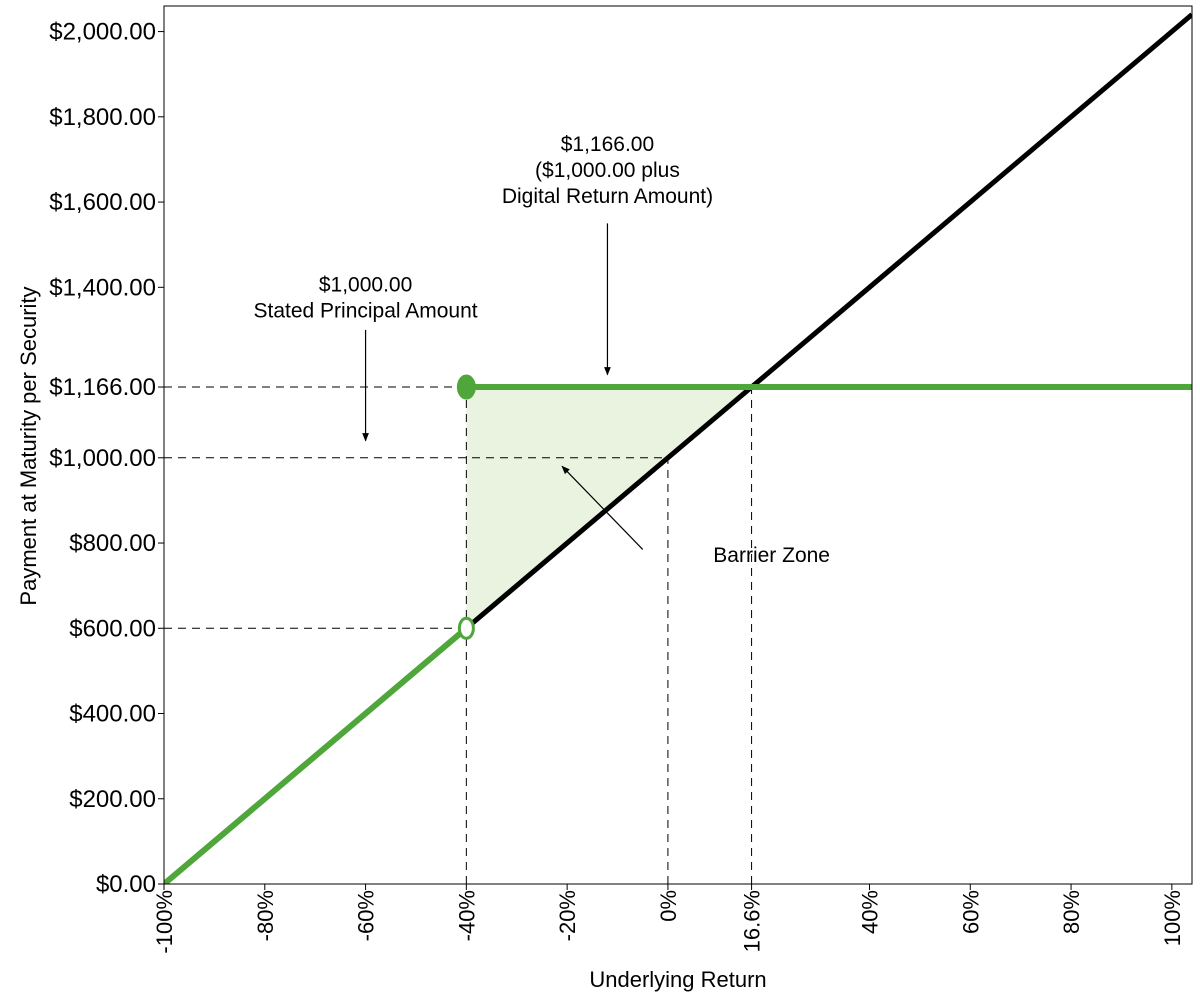 The image size is (1200, 1000). I want to click on y-tick-label-10: $2,000.00, so click(102, 32).